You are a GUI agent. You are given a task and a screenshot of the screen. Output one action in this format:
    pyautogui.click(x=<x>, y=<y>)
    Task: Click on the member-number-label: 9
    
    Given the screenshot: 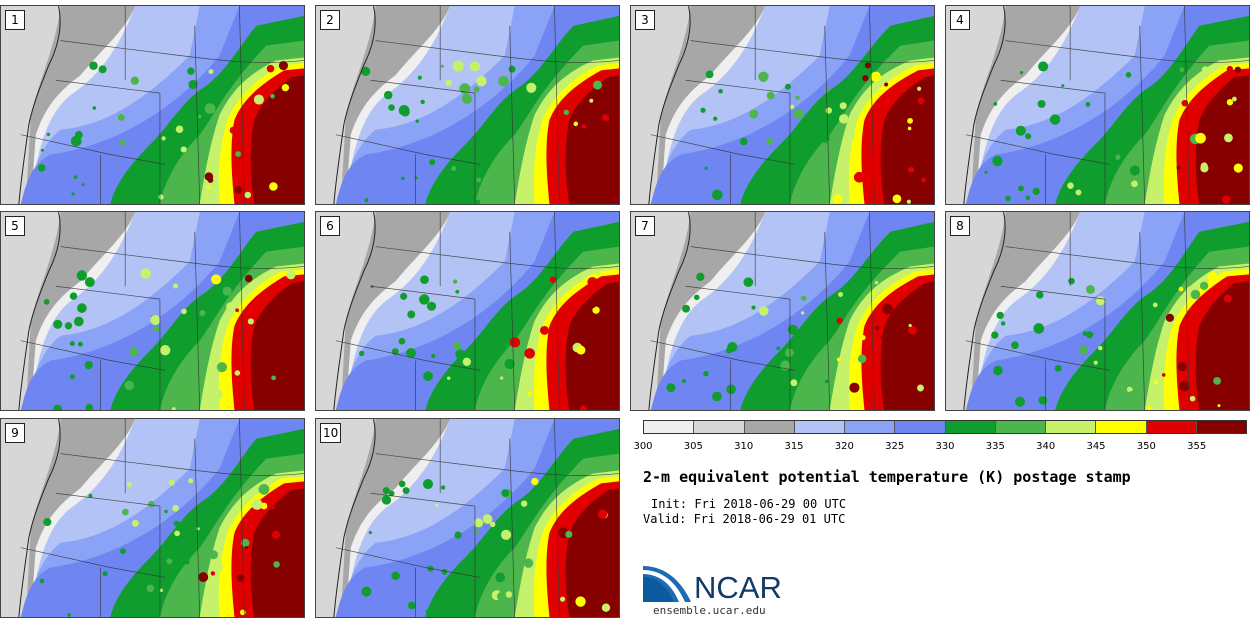 What is the action you would take?
    pyautogui.click(x=15, y=433)
    